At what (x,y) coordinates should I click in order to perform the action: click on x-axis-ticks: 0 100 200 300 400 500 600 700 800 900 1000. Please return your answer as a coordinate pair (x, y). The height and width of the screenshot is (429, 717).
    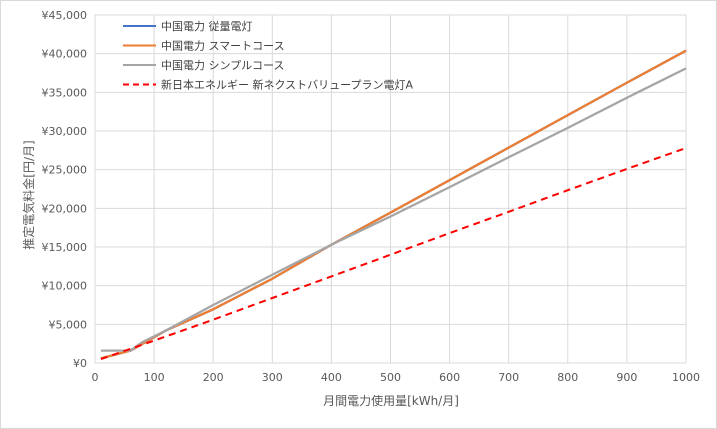
    Looking at the image, I should click on (396, 377).